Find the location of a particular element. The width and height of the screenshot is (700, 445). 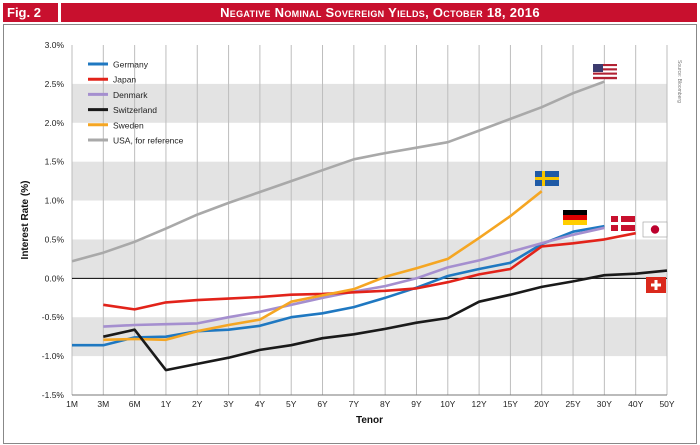

flag-canton is located at coordinates (598, 68).